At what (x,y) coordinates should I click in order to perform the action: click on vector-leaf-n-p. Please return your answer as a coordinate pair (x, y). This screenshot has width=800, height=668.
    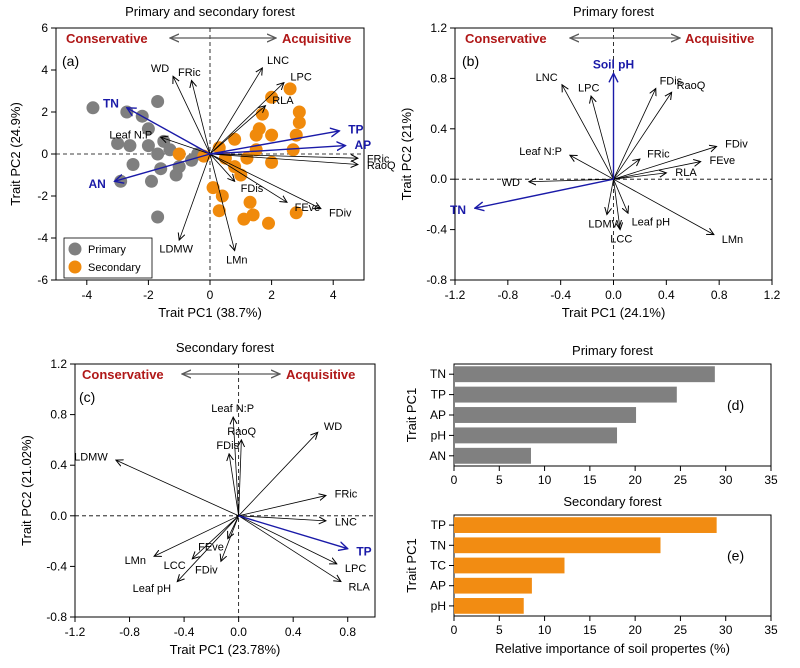
    Looking at the image, I should click on (592, 167).